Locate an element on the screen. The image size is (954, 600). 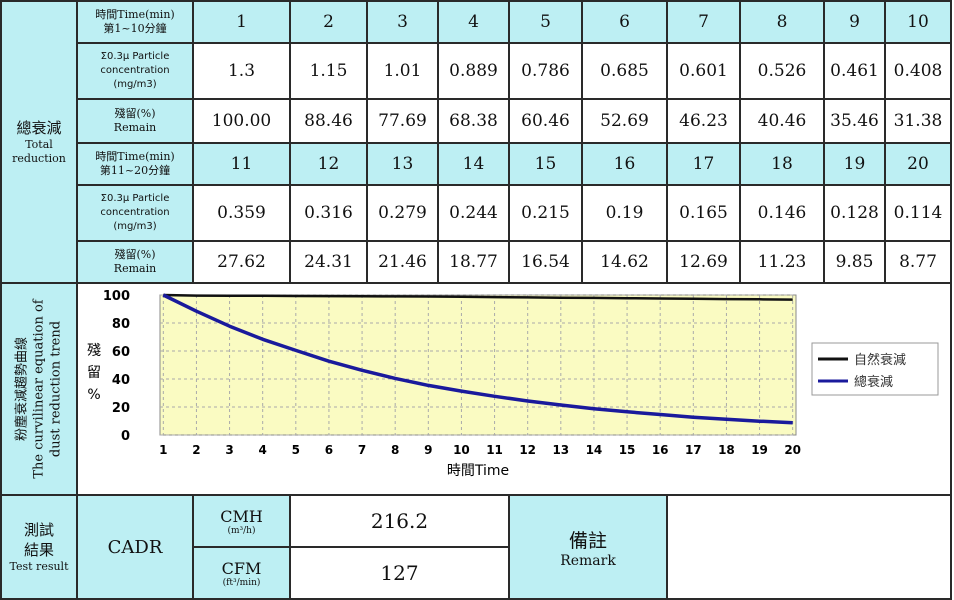
remain-cell: 68.38 is located at coordinates (473, 121).